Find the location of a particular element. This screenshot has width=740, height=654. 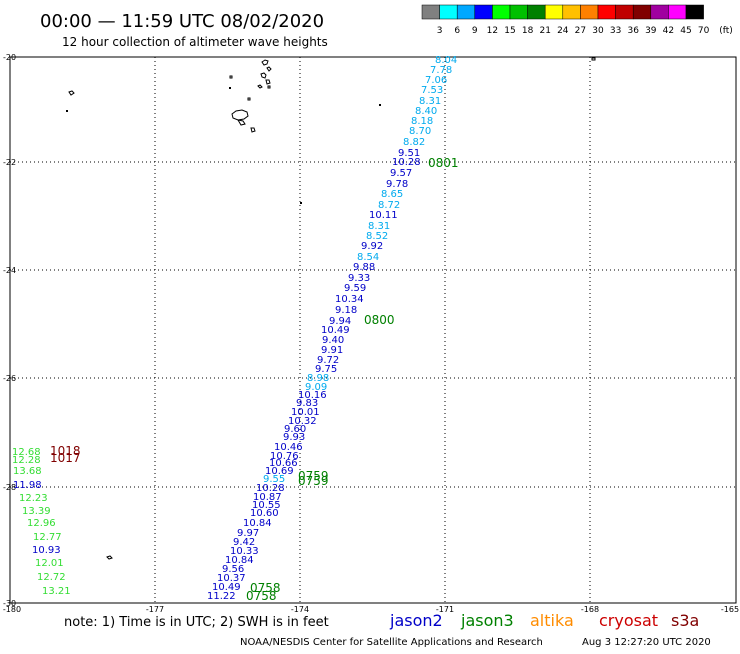

latitude-label: -20 is located at coordinates (9, 57).